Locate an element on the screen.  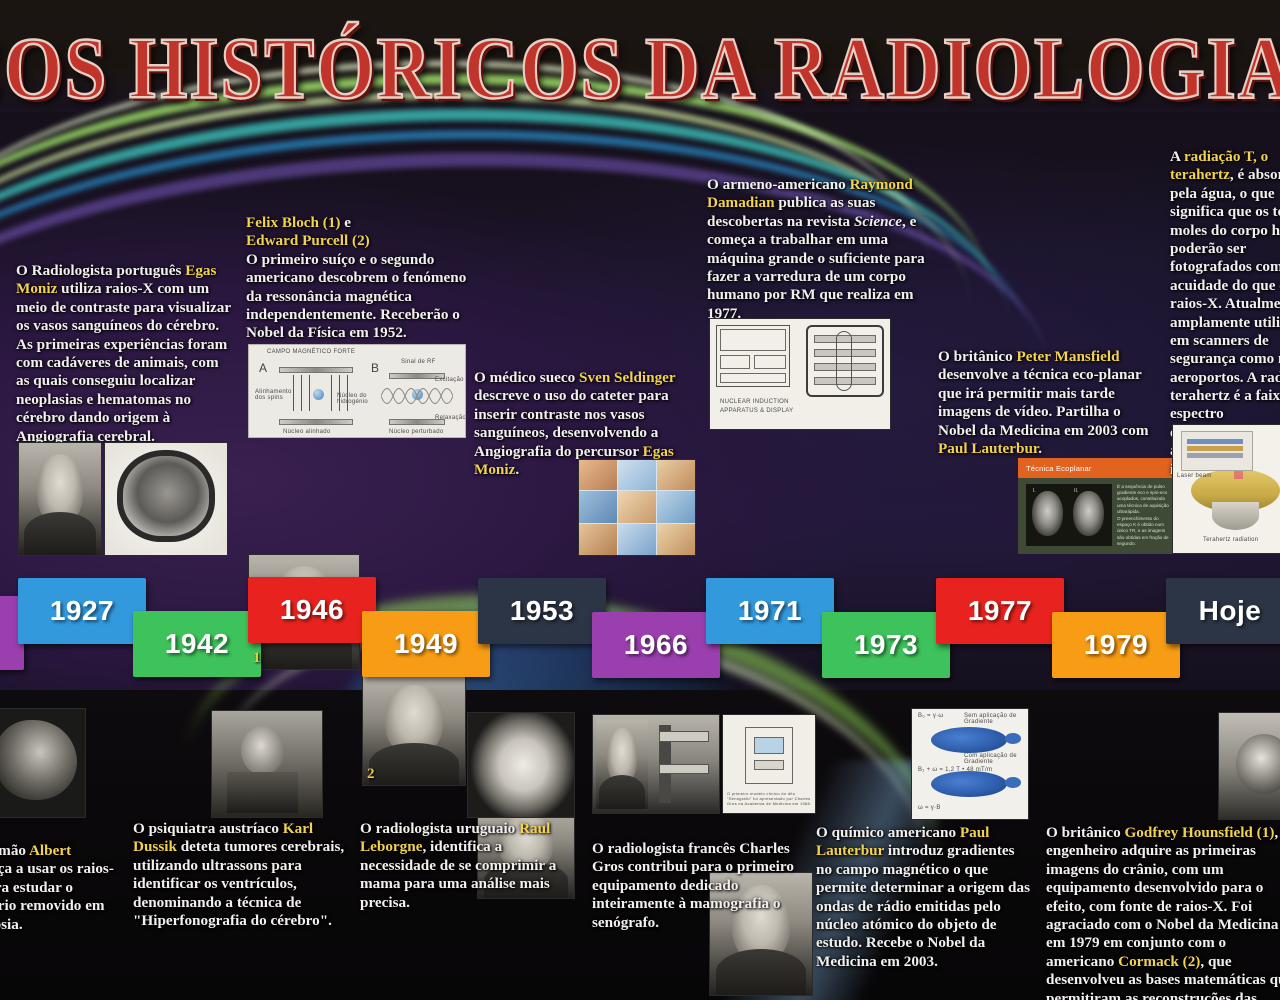
highlight-name: Edward Purcell (2) is located at coordinates (308, 241).